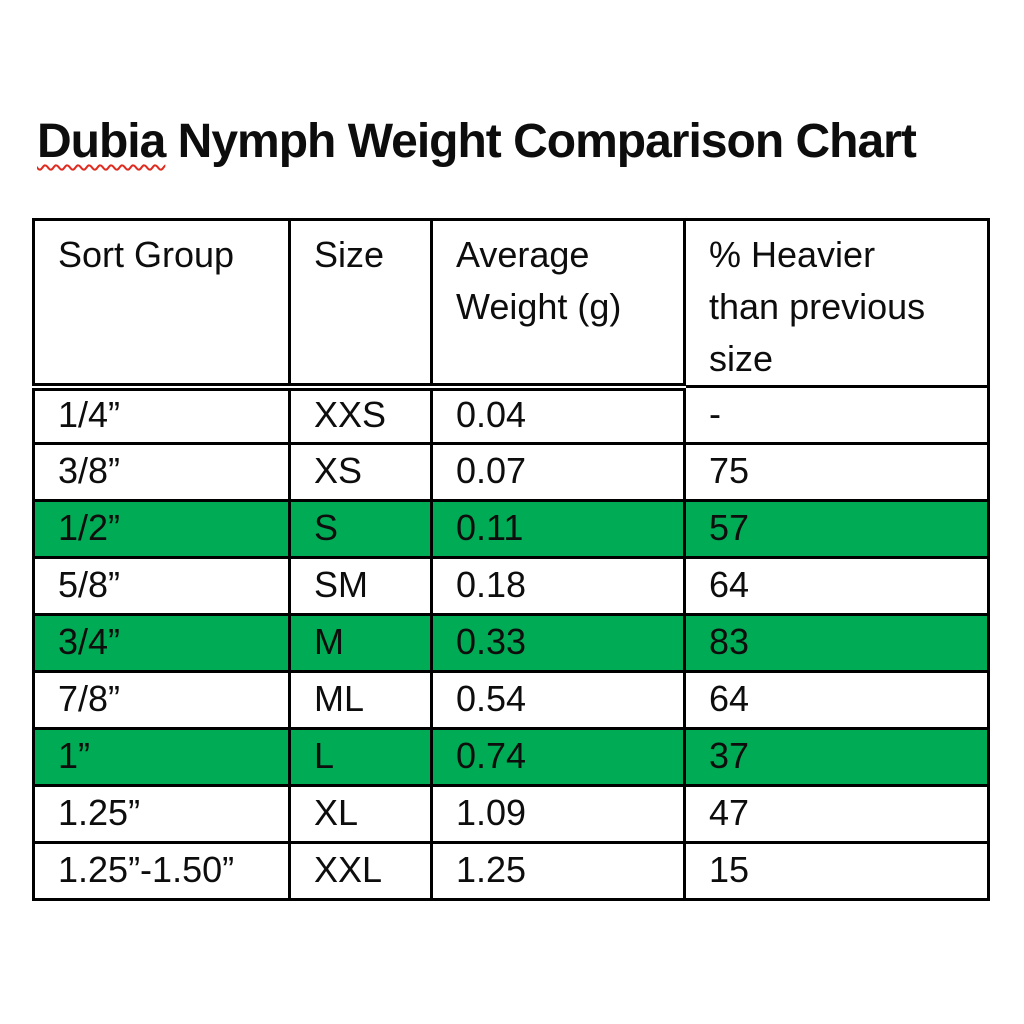 The width and height of the screenshot is (1024, 1024). Describe the element at coordinates (836, 472) in the screenshot. I see `cell-pct-heavier: 75` at that location.